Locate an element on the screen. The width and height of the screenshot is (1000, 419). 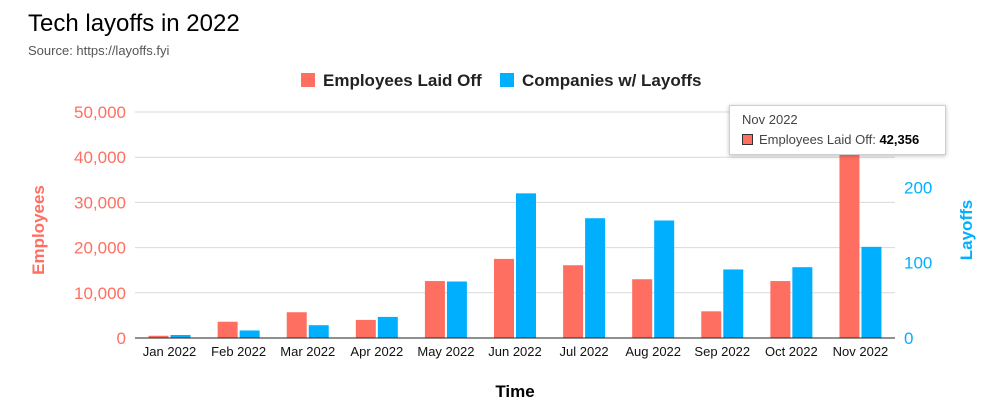
y-tick-label-left: 50,000 is located at coordinates (100, 112).